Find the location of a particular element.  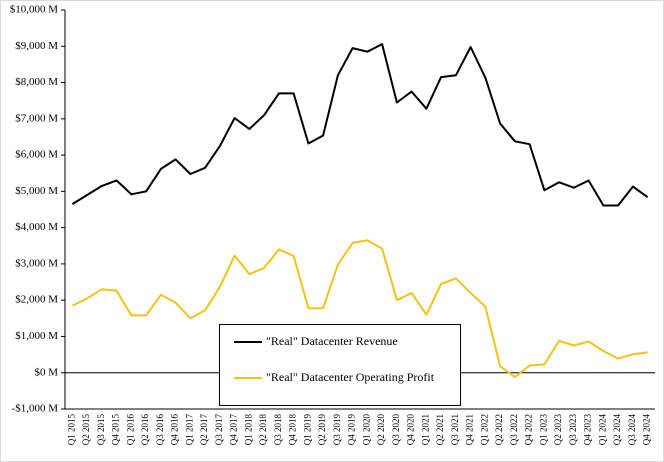

x-tick-label: Q1 2022 is located at coordinates (484, 429).